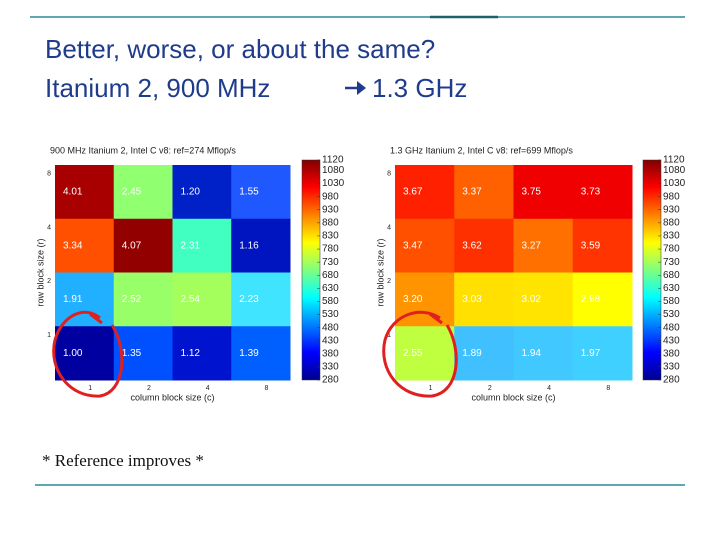 The image size is (720, 540). What do you see at coordinates (413, 353) in the screenshot?
I see `cell-label: 2.55` at bounding box center [413, 353].